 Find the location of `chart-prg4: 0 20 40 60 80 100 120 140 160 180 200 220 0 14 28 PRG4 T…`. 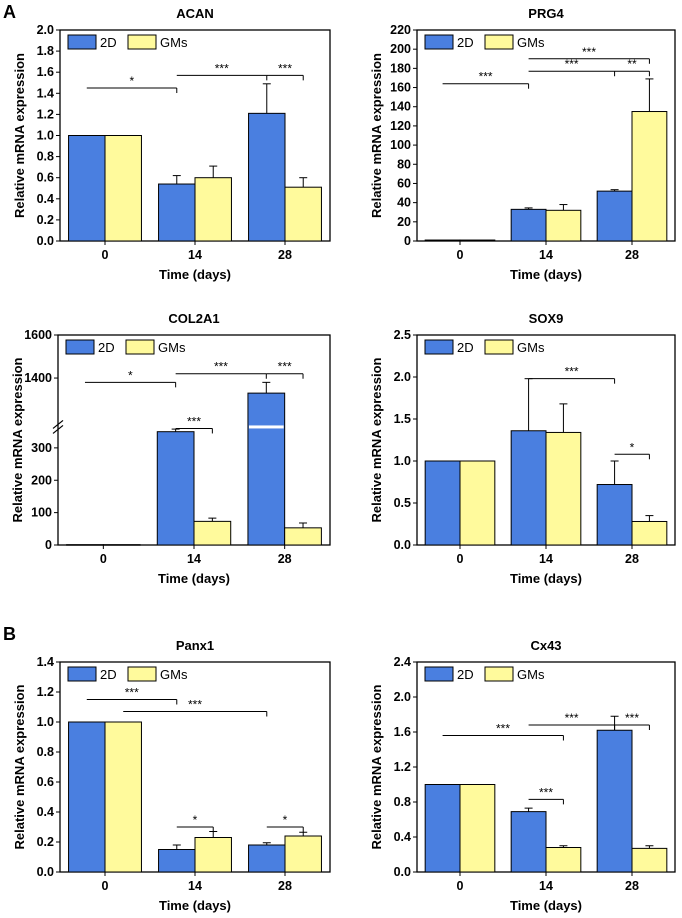

chart-prg4: 0 20 40 60 80 100 120 140 160 180 200 220 0 14 28 PRG4 T… is located at coordinates (522, 144).